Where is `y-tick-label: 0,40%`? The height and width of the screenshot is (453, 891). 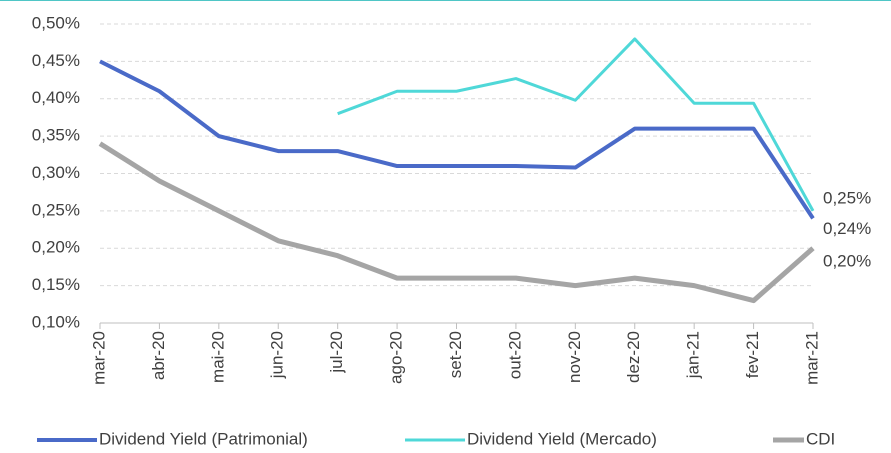
y-tick-label: 0,40% is located at coordinates (56, 97).